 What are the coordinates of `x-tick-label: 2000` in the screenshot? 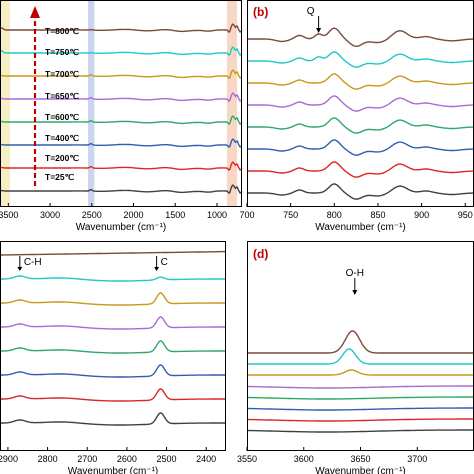 It's located at (134, 215).